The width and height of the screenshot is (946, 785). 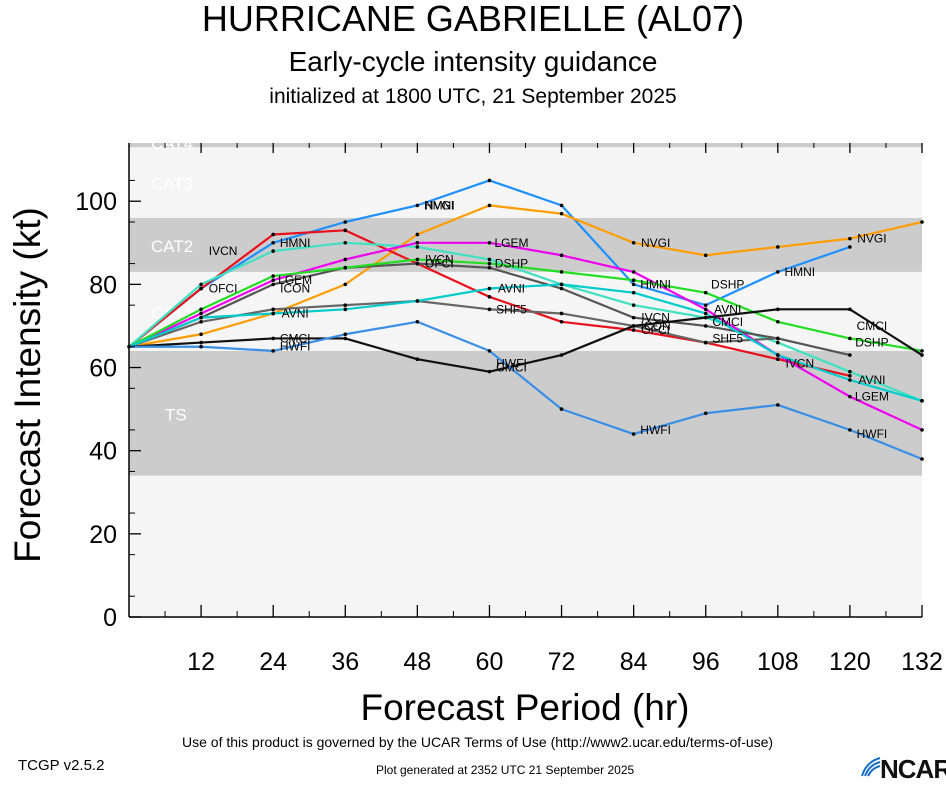 I want to click on x-tick-label-36: 36, so click(x=345, y=662).